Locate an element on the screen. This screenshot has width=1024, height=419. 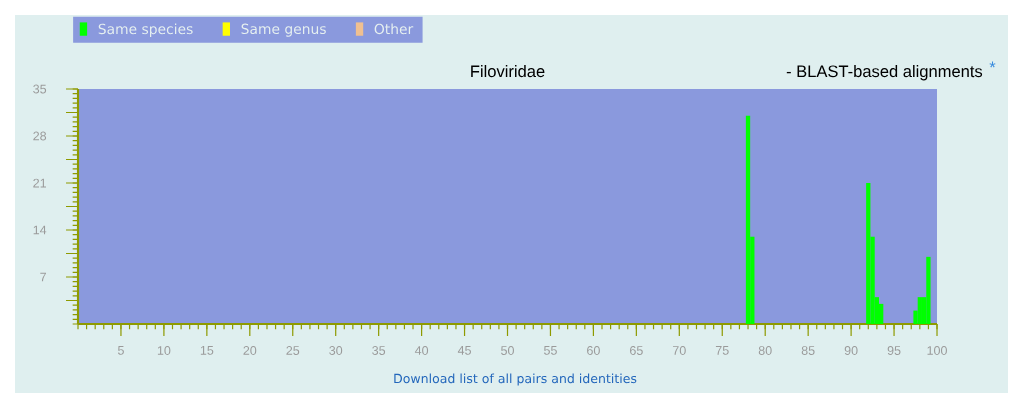
y-tick-label: 7 is located at coordinates (43, 277).